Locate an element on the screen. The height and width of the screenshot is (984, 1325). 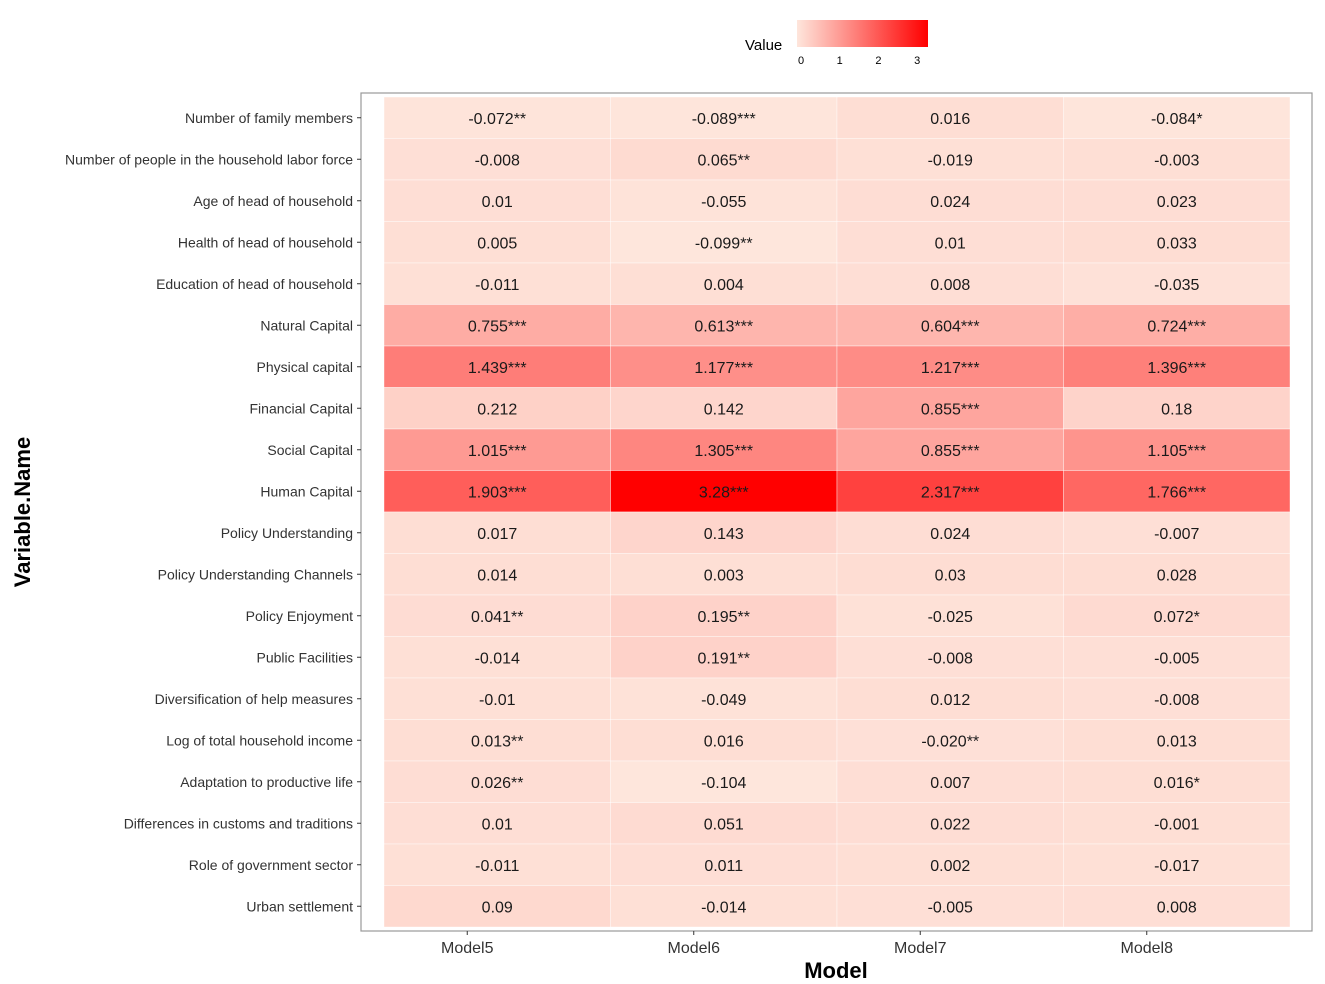
cell-value-label: 0.033 is located at coordinates (1177, 243).